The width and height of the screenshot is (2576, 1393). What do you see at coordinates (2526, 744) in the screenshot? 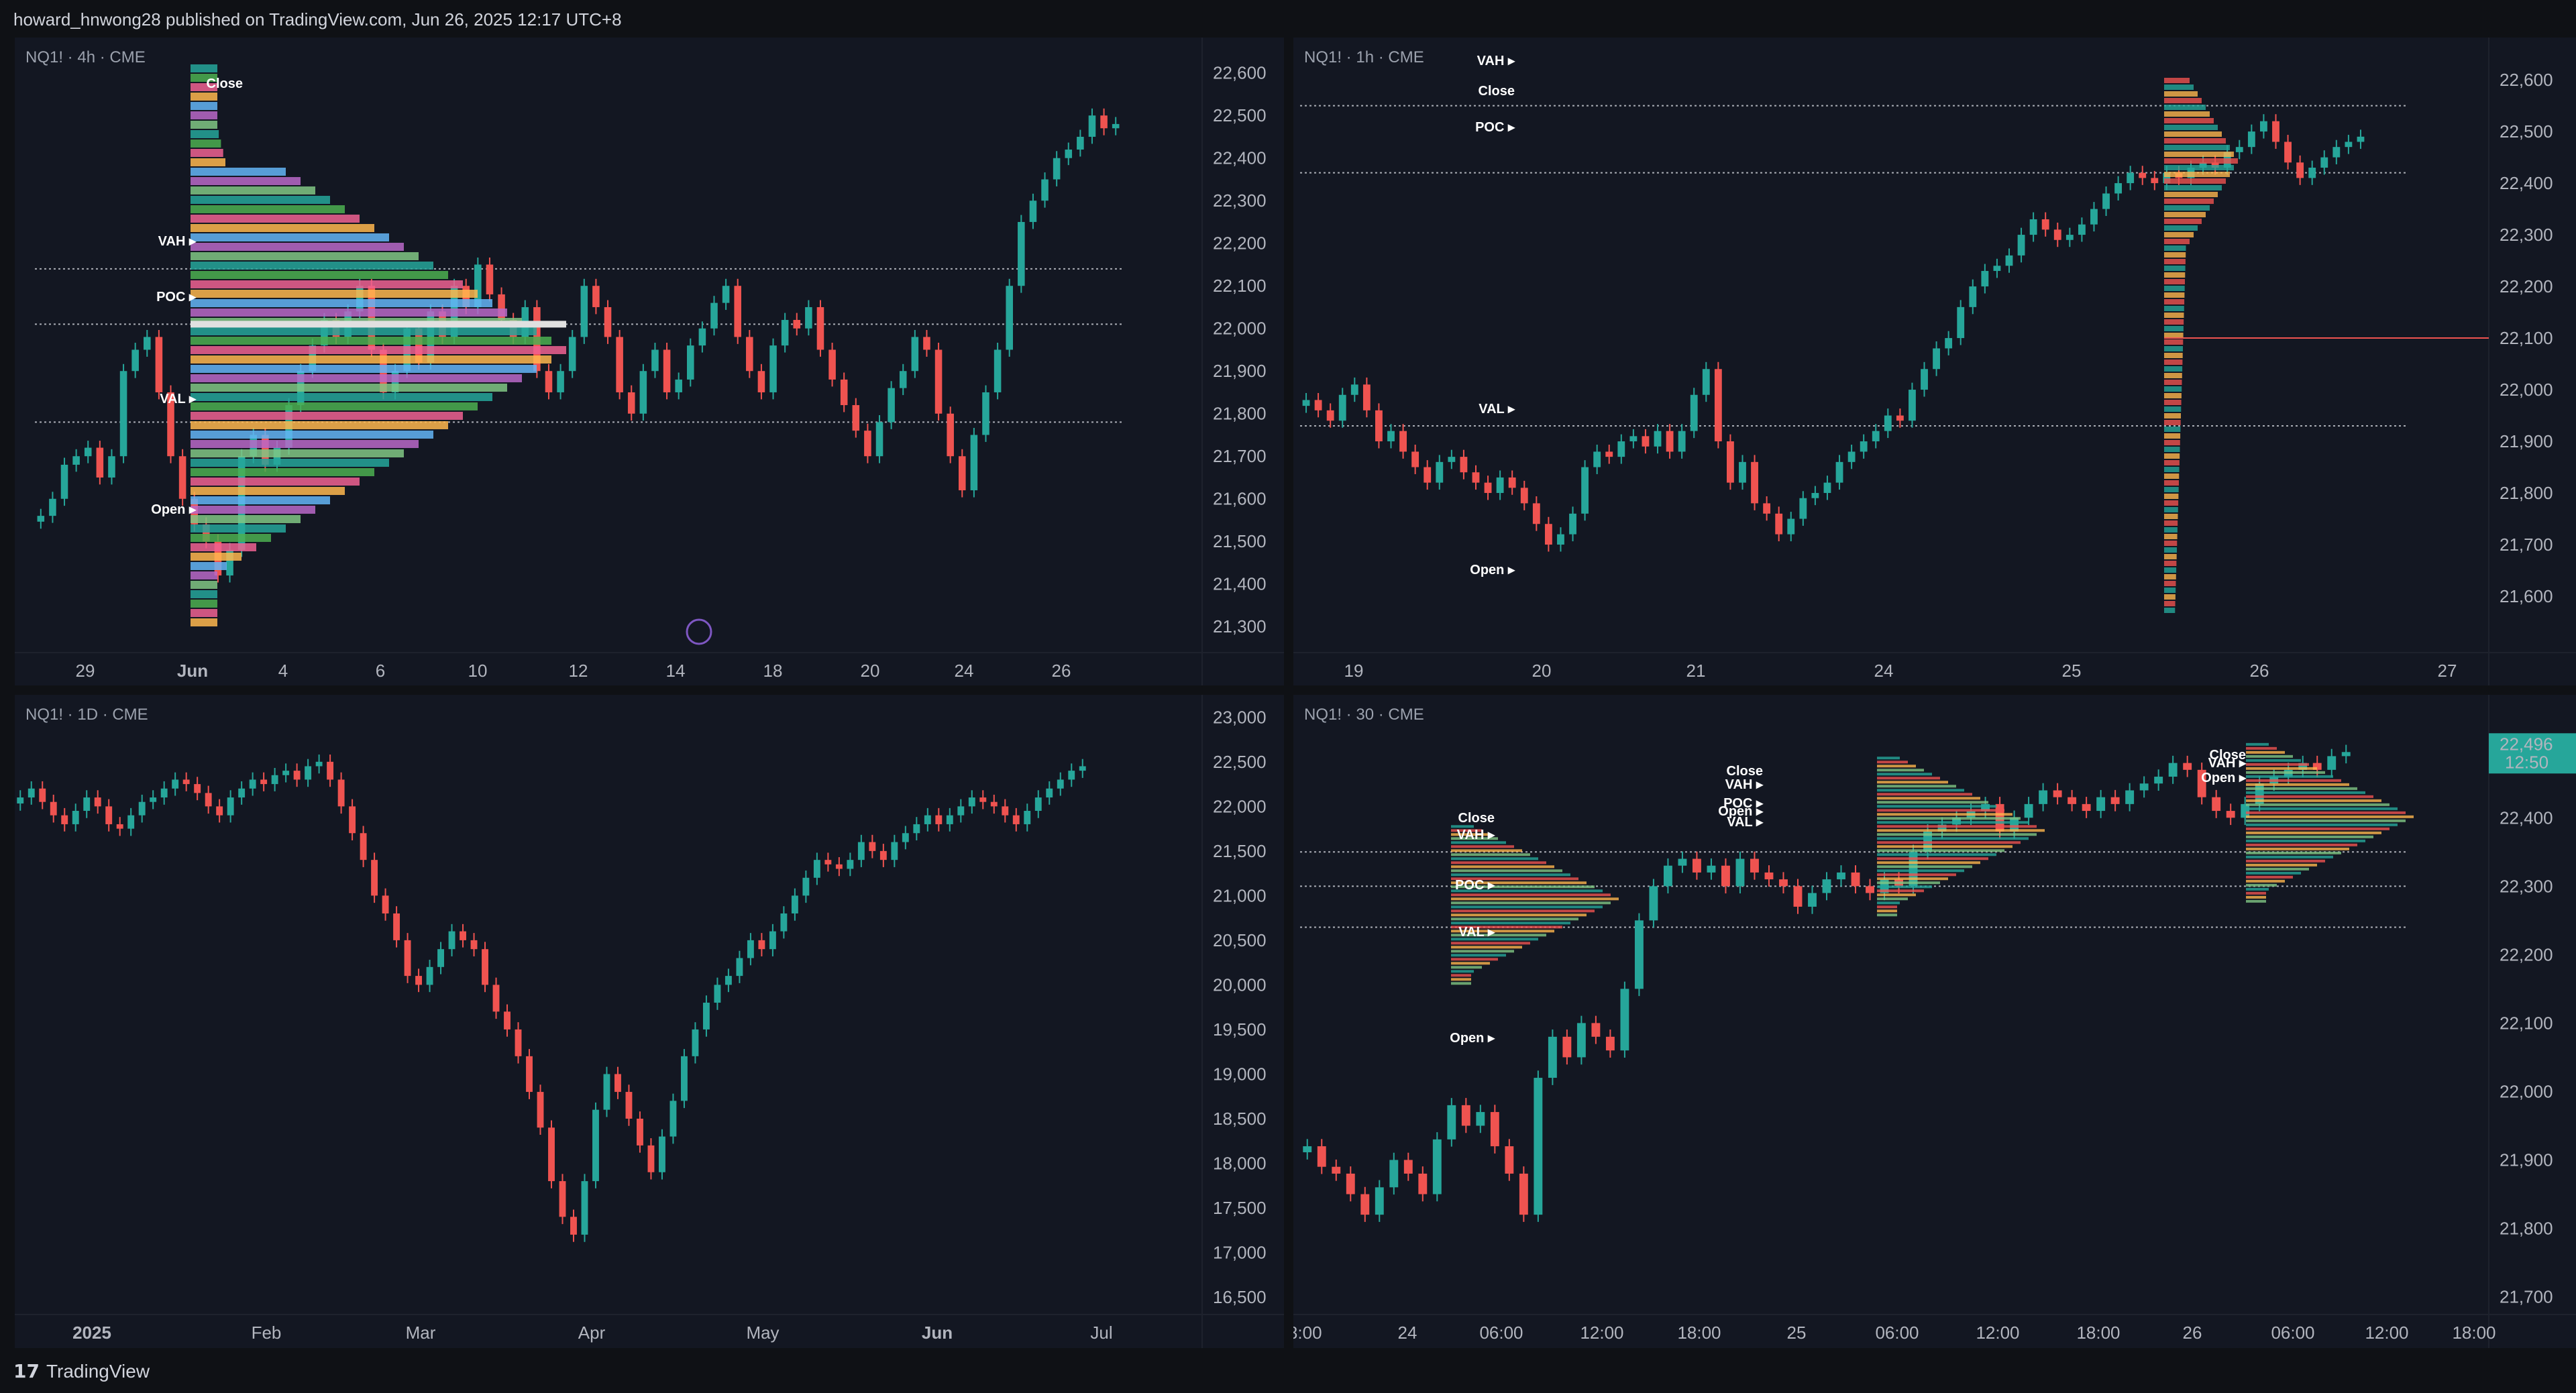
I see `price-tag-price: 22,496` at bounding box center [2526, 744].